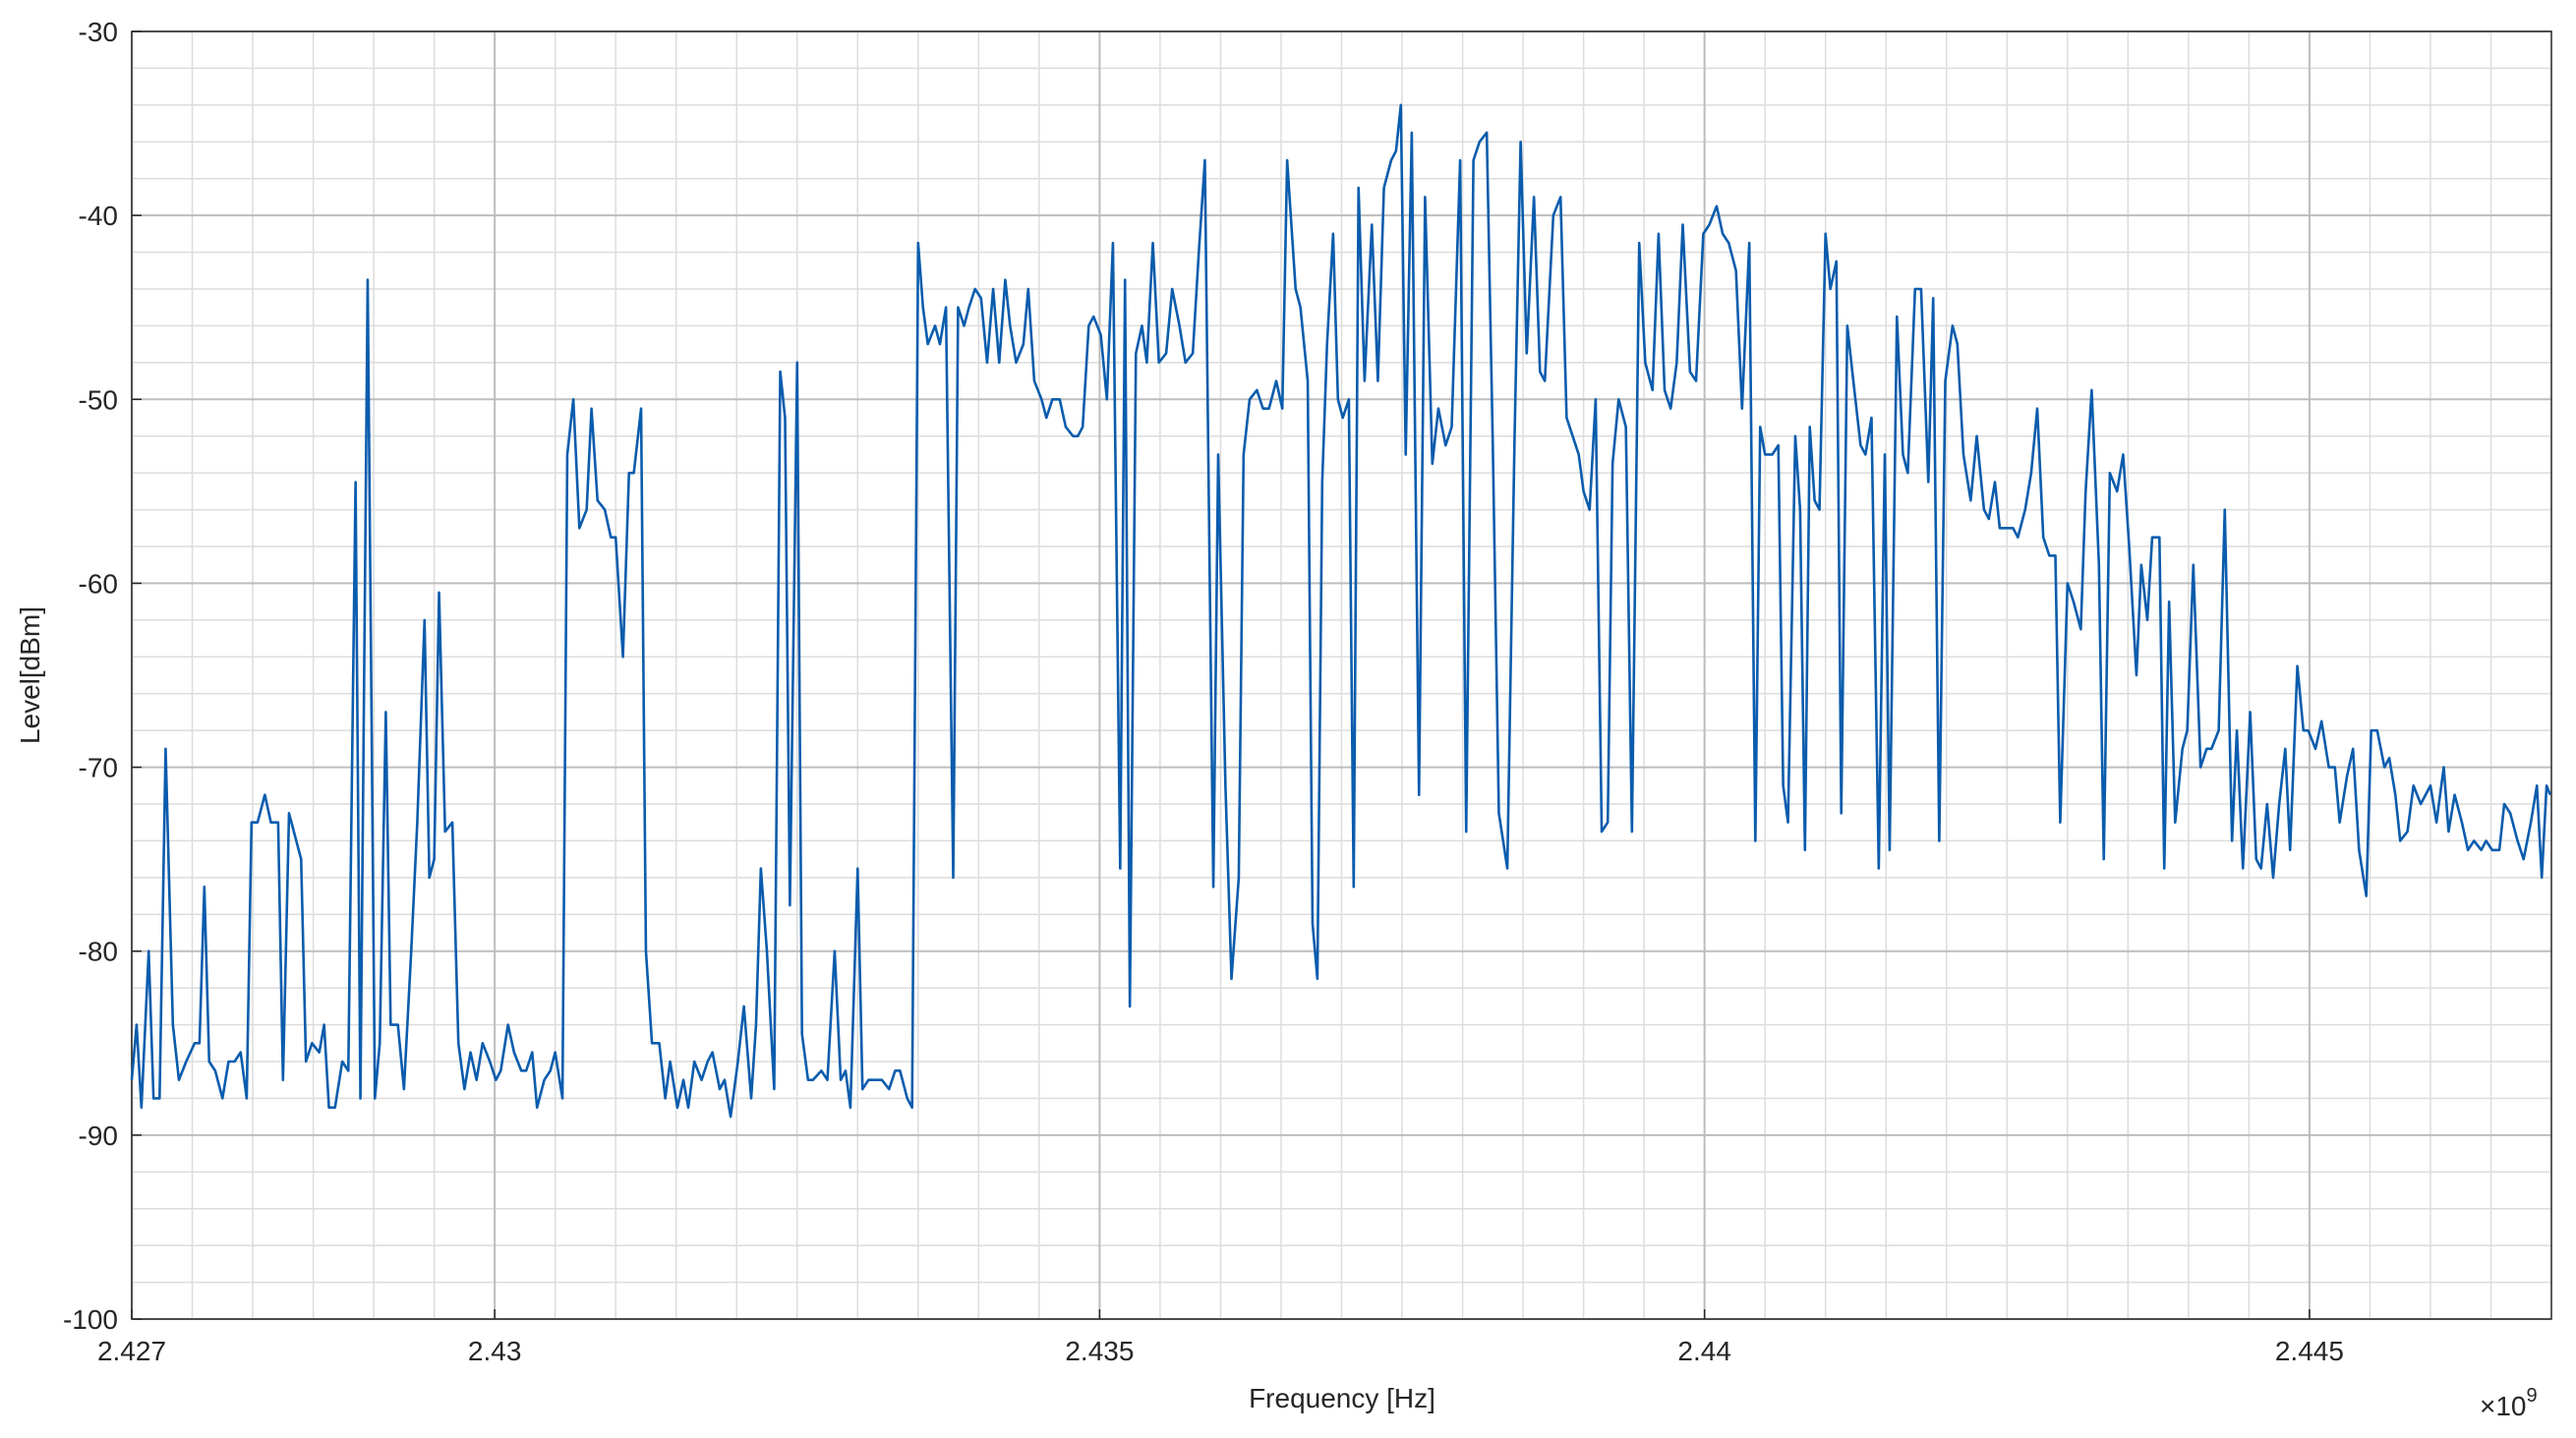 This screenshot has height=1438, width=2576. What do you see at coordinates (98, 768) in the screenshot?
I see `y-tick-label: -70` at bounding box center [98, 768].